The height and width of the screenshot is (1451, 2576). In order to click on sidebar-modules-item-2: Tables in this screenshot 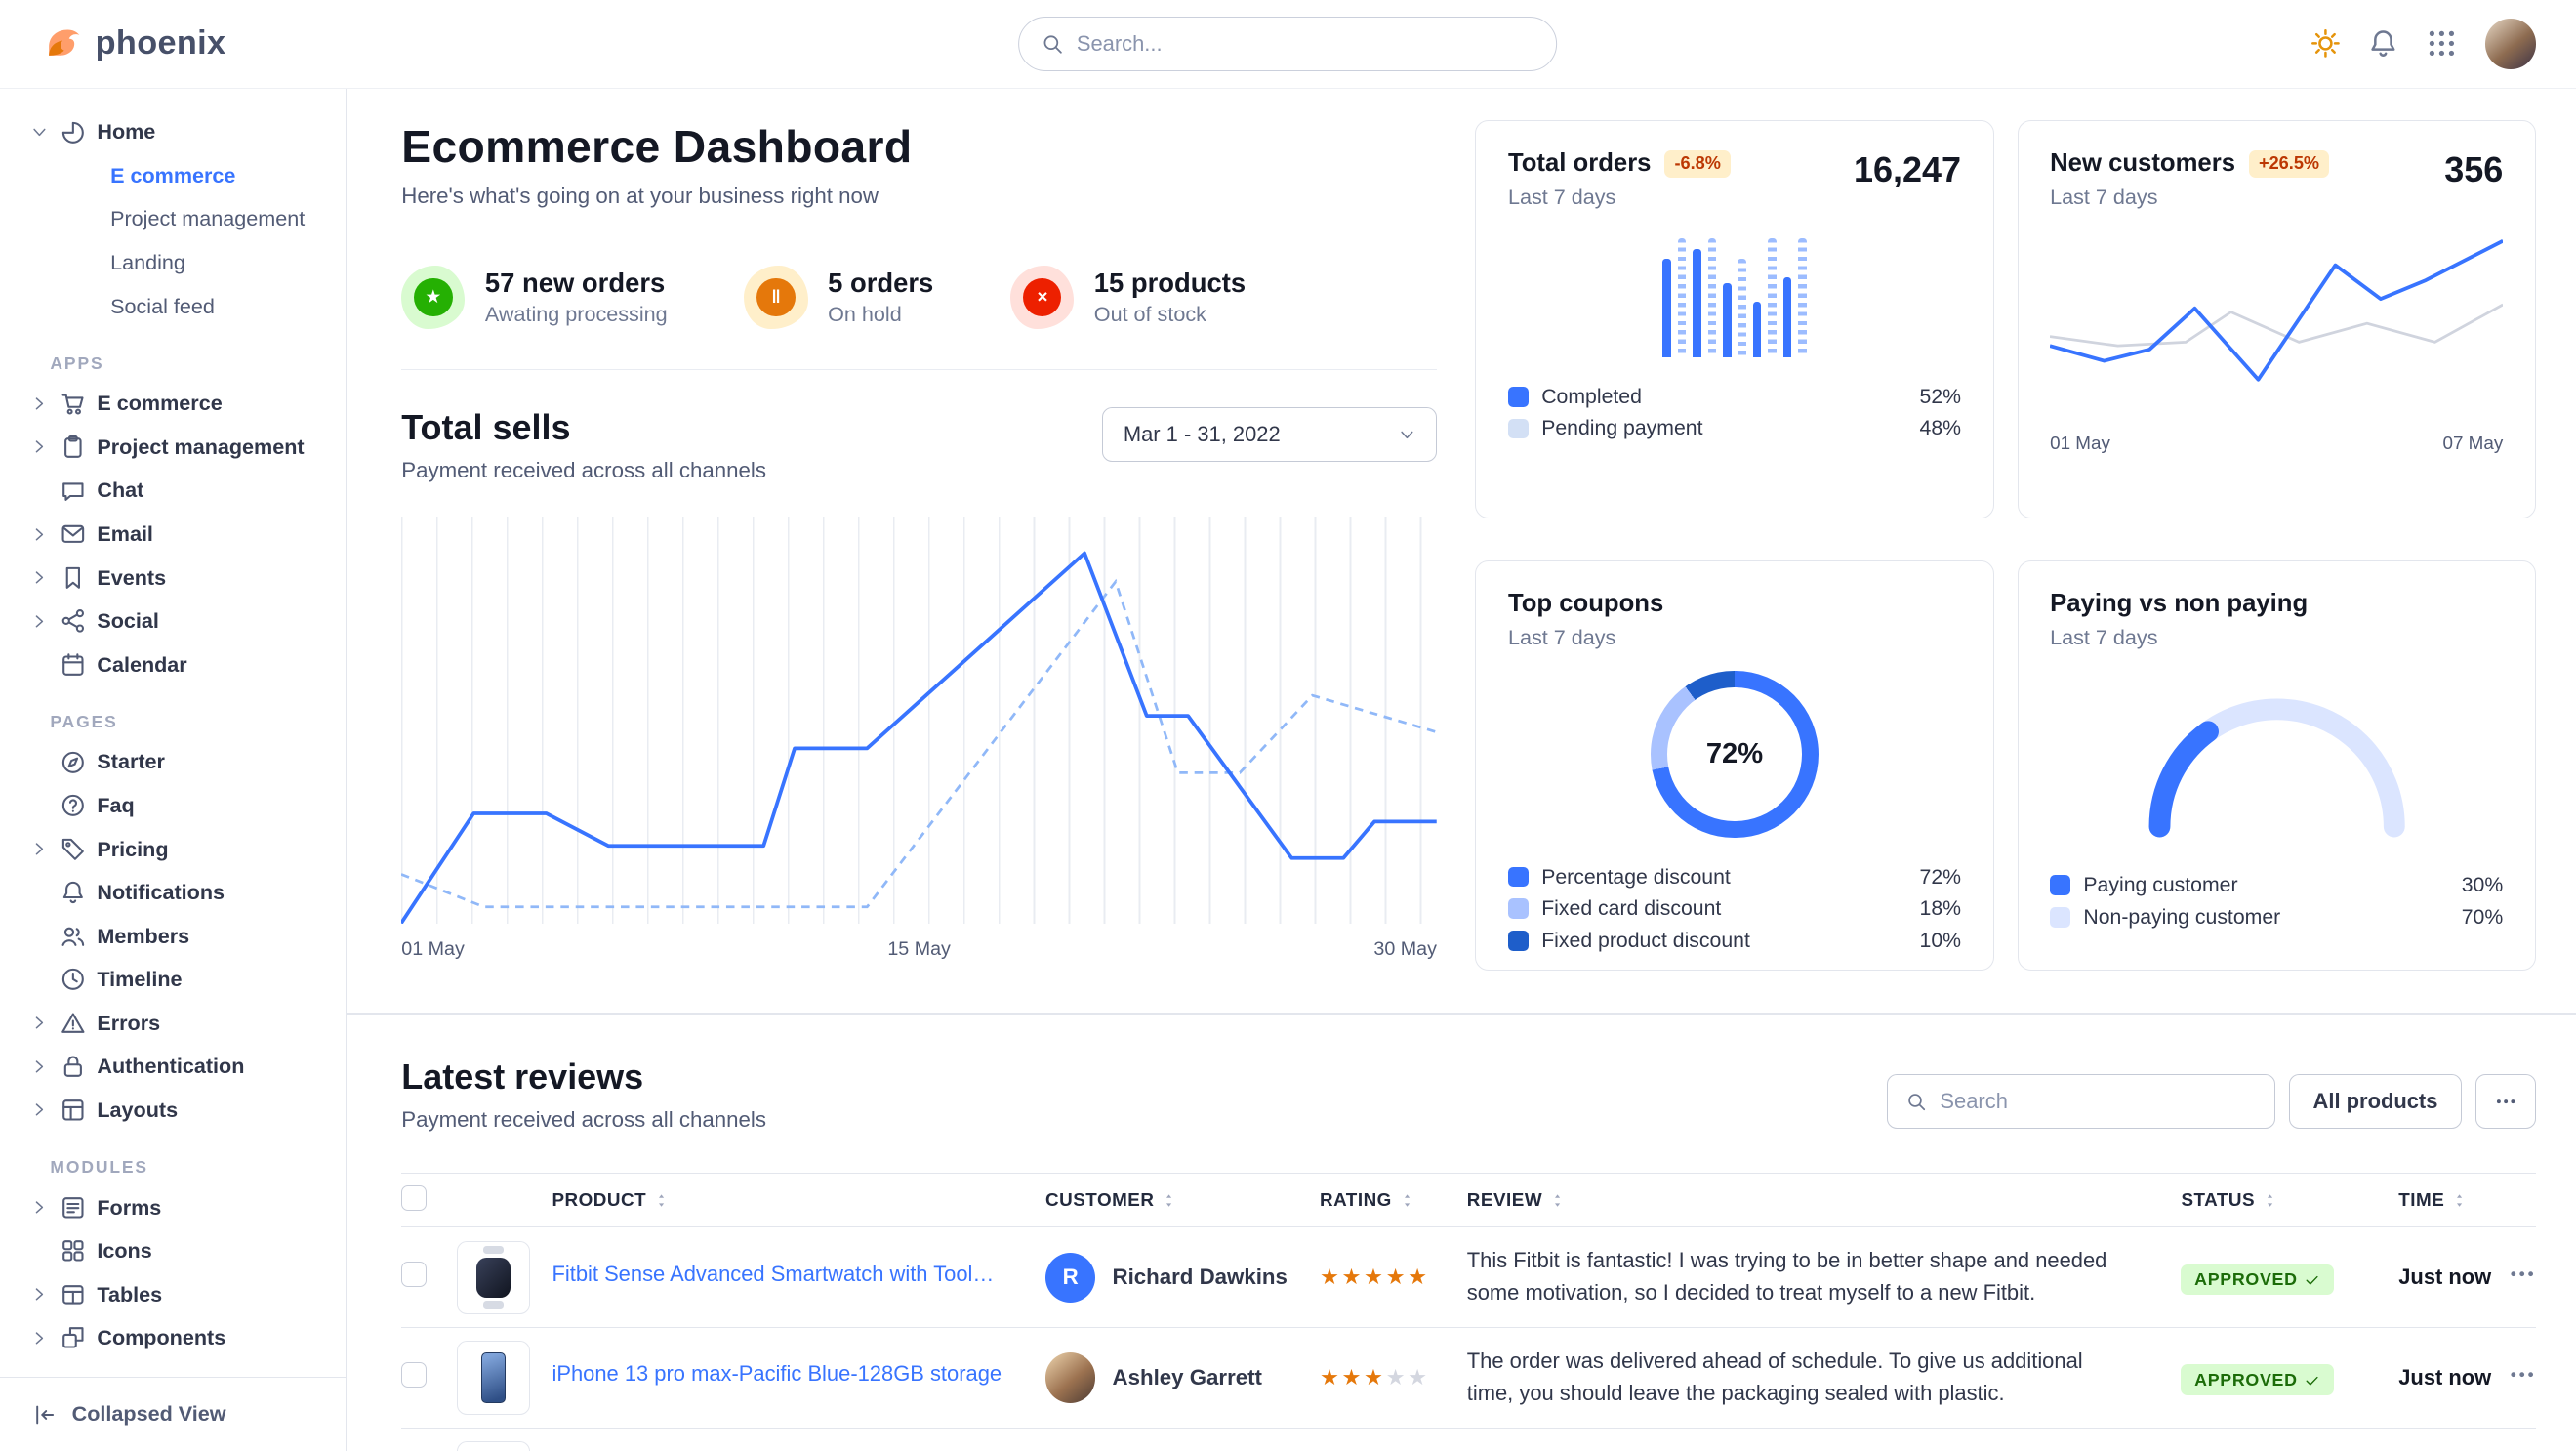, I will do `click(173, 1294)`.